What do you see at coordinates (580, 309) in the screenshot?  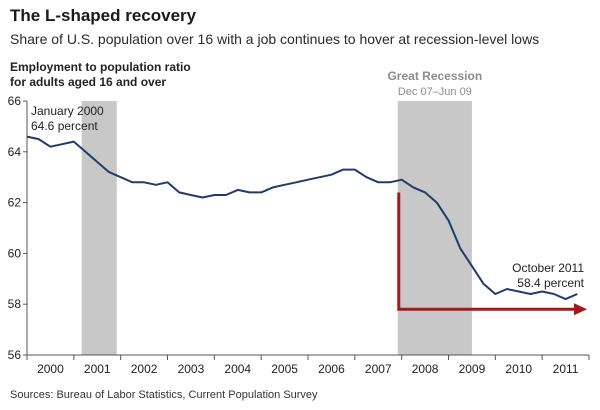 I see `arrow-head` at bounding box center [580, 309].